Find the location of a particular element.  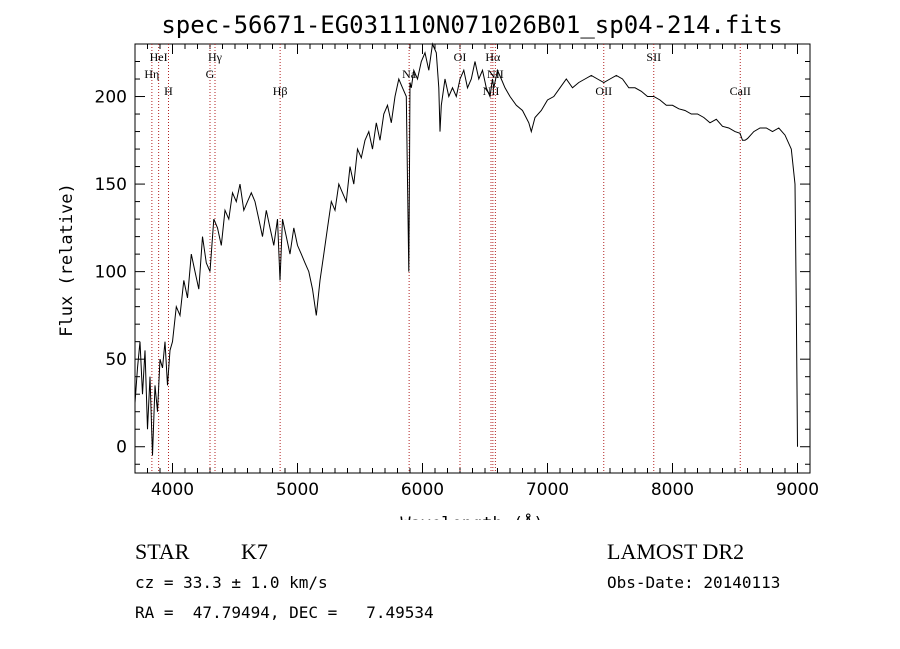

spectral-line-label: Hα is located at coordinates (493, 57).